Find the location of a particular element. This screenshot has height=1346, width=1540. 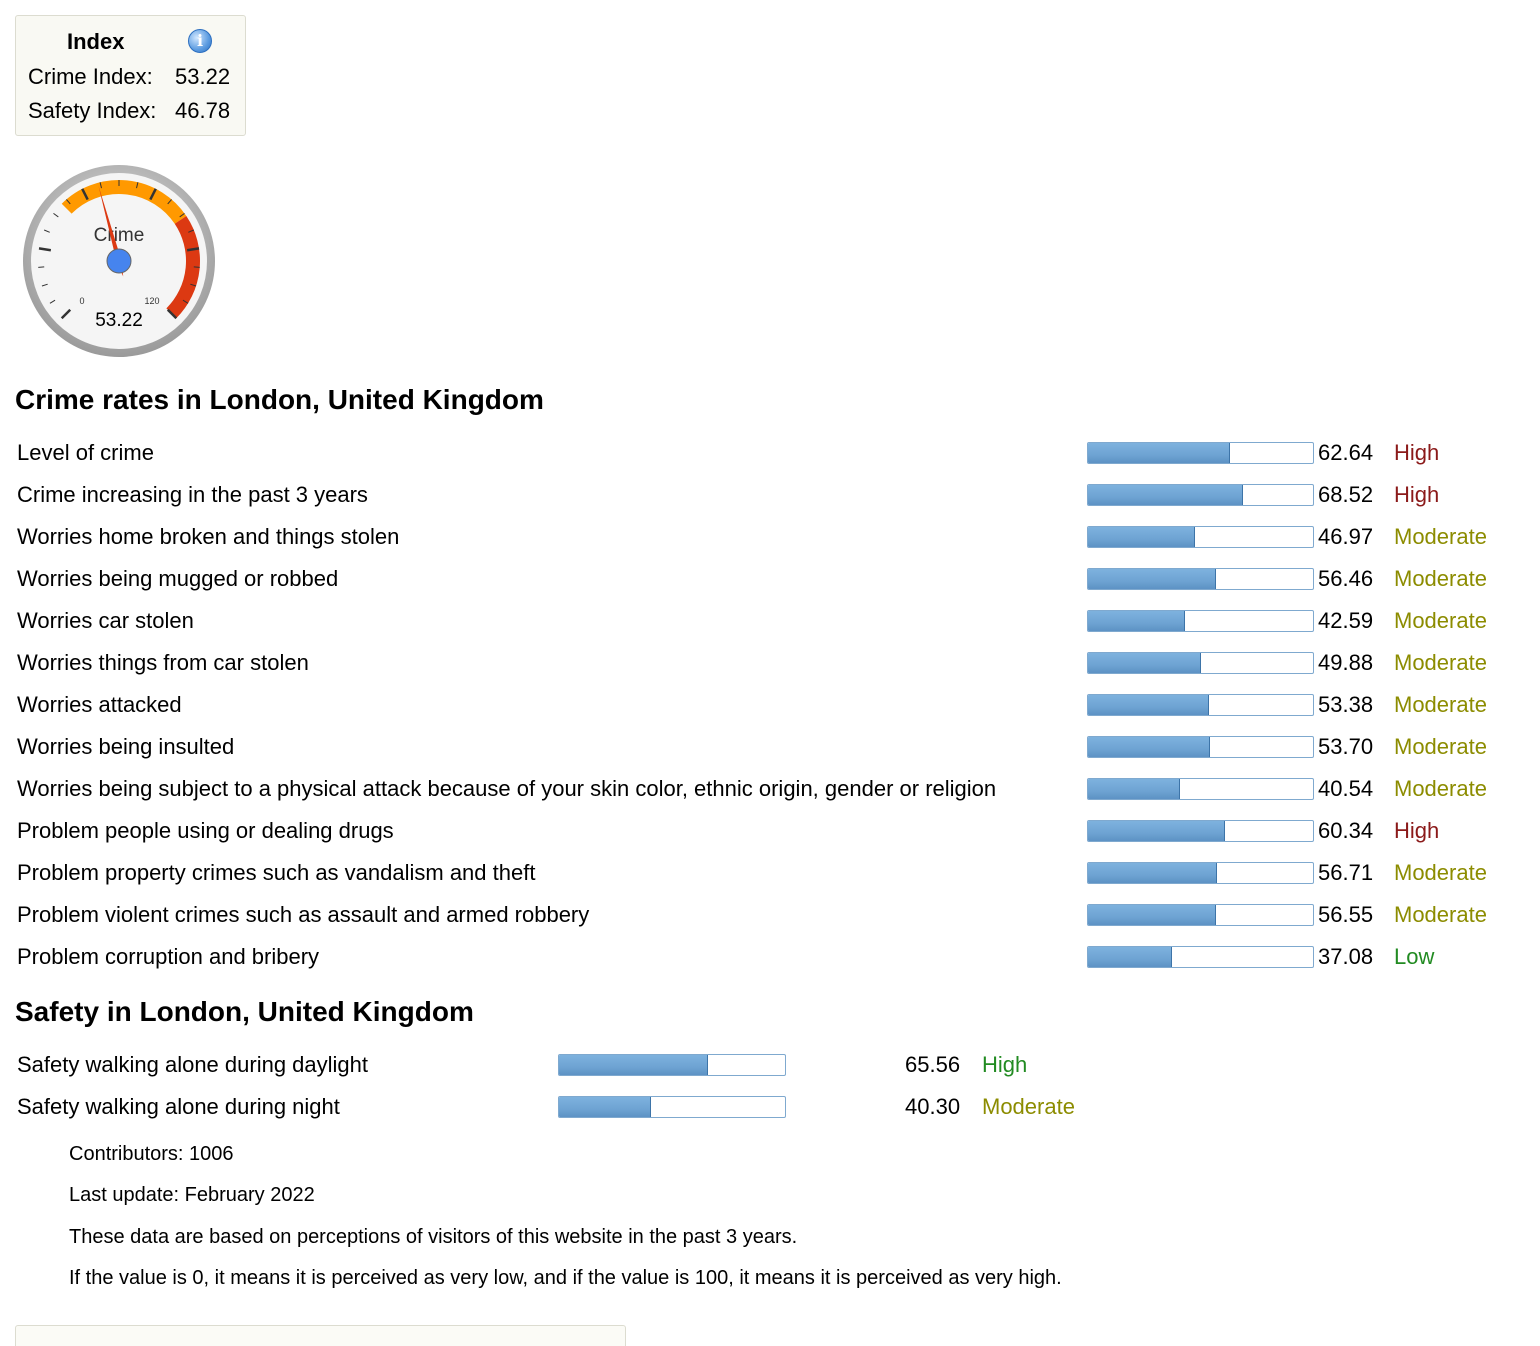

safety-row-level: Moderate is located at coordinates (1028, 1107).